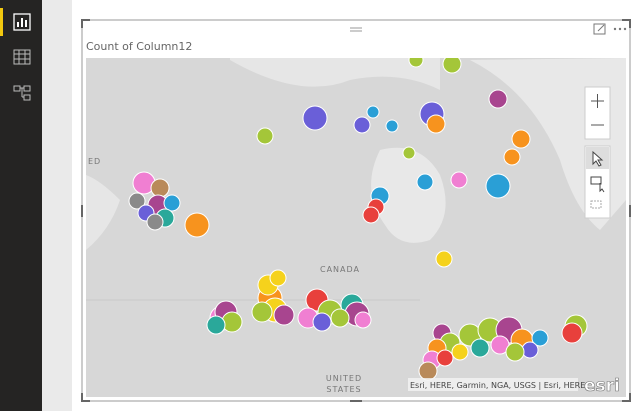  What do you see at coordinates (335, 74) in the screenshot?
I see `arctic-water` at bounding box center [335, 74].